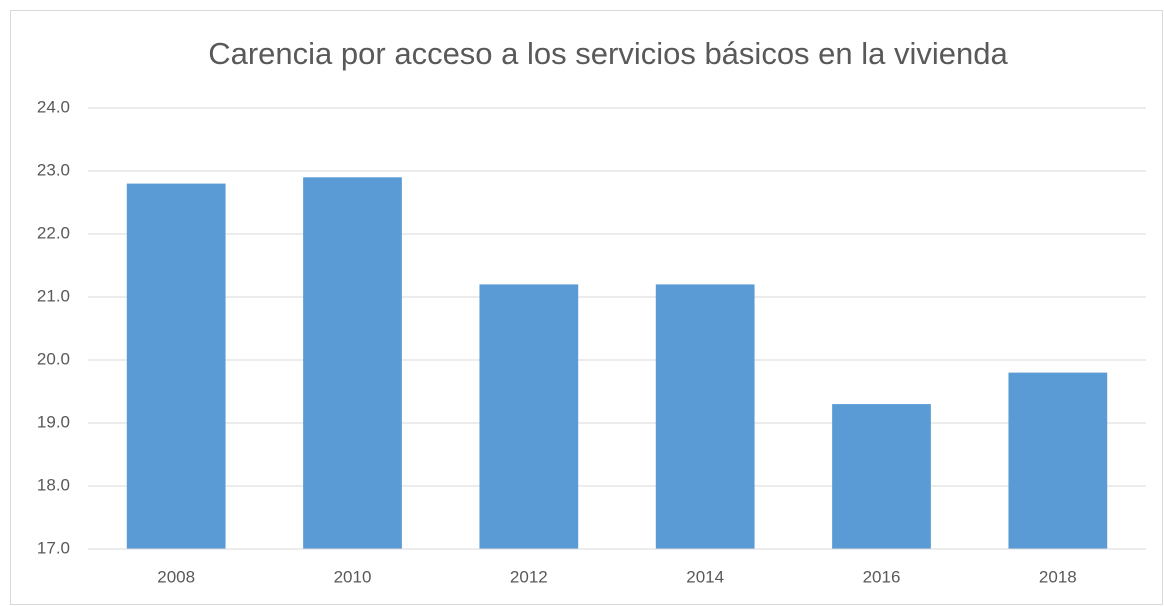  Describe the element at coordinates (353, 576) in the screenshot. I see `x-tick-label: 2010` at that location.